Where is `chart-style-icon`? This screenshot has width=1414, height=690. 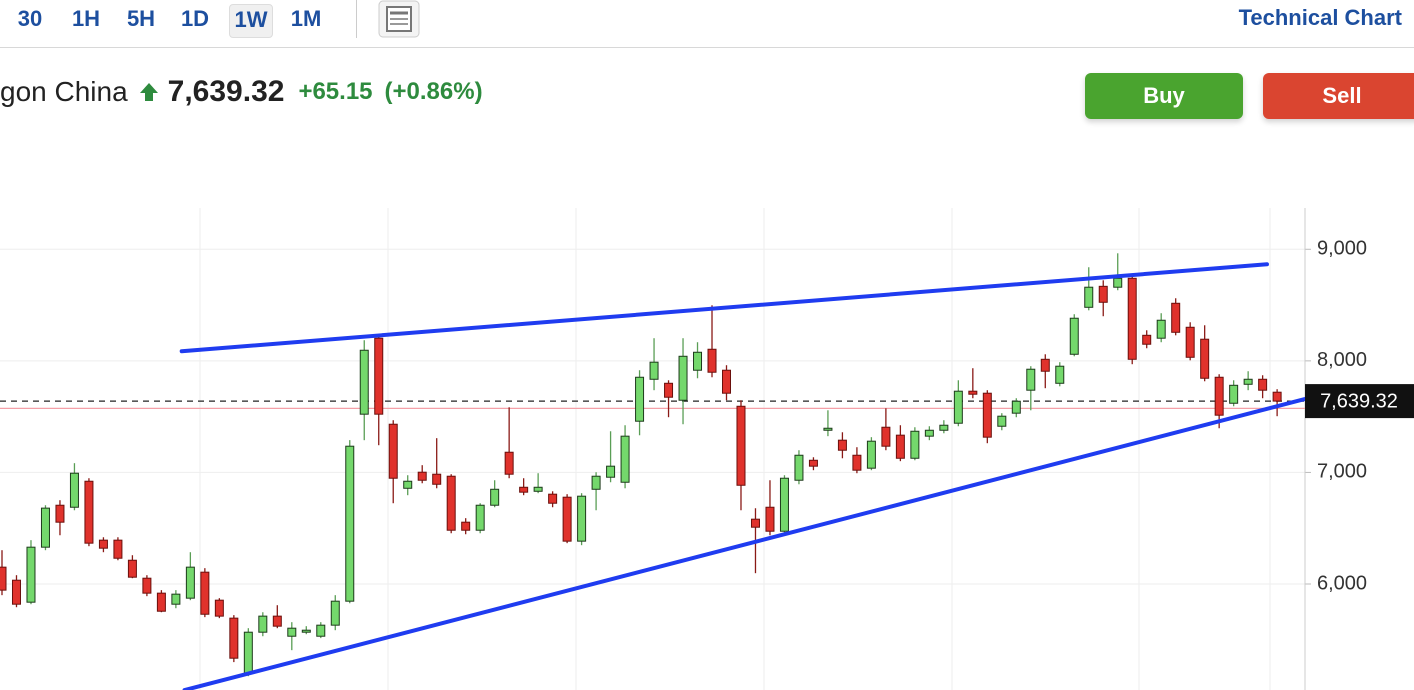 chart-style-icon is located at coordinates (399, 19).